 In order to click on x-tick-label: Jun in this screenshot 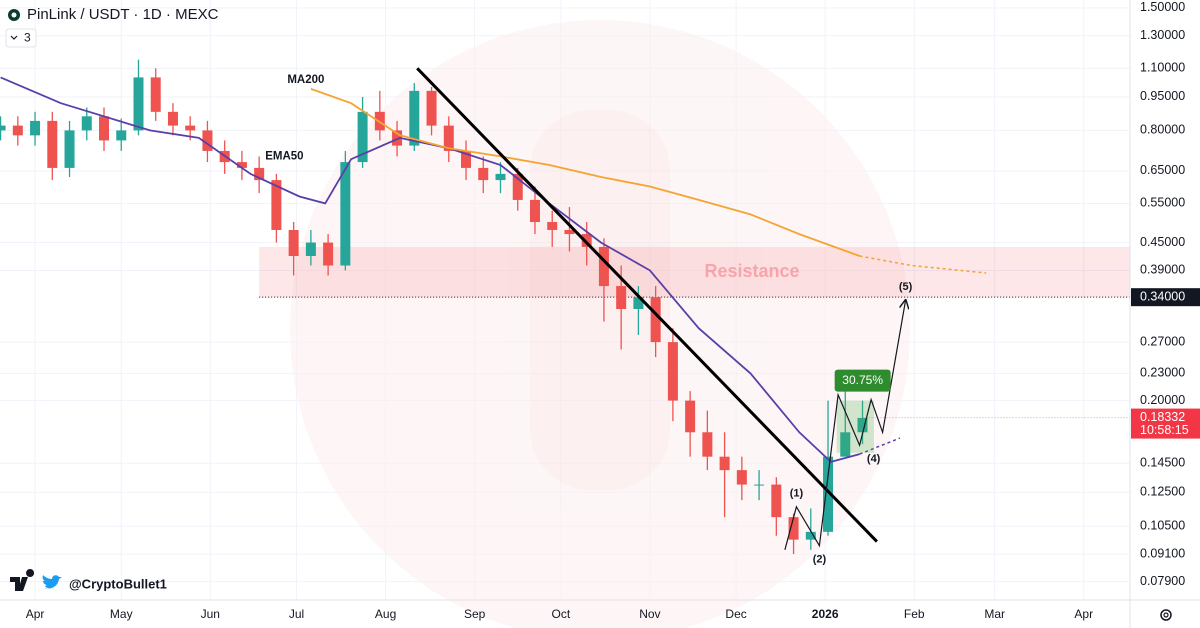, I will do `click(210, 614)`.